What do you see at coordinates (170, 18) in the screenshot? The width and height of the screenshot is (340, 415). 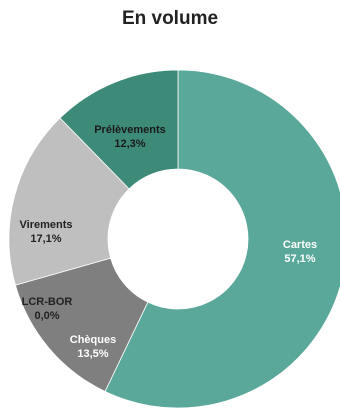 I see `chart-title: En volume` at bounding box center [170, 18].